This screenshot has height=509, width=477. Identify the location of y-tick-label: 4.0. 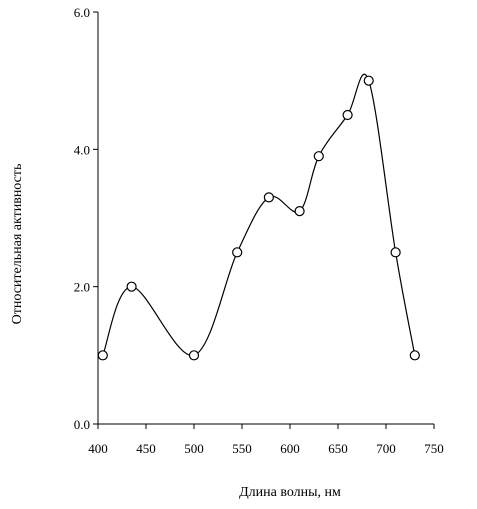
(82, 149).